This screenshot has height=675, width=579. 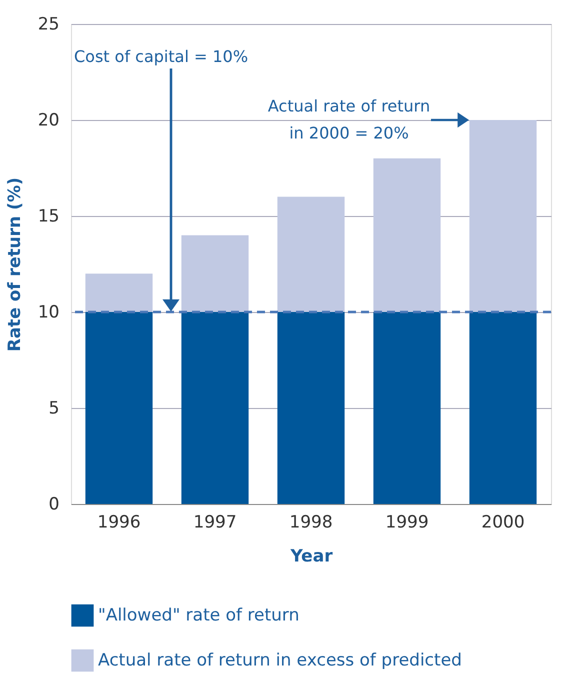 What do you see at coordinates (54, 408) in the screenshot?
I see `y-tick-label: 5` at bounding box center [54, 408].